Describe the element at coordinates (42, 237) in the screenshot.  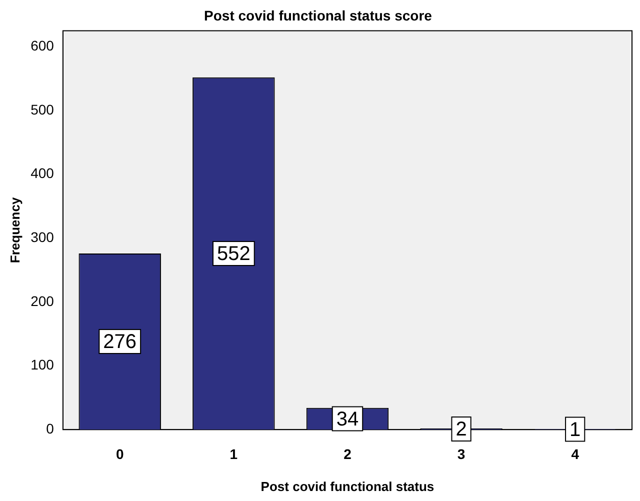
I see `y-tick-label: 300` at that location.